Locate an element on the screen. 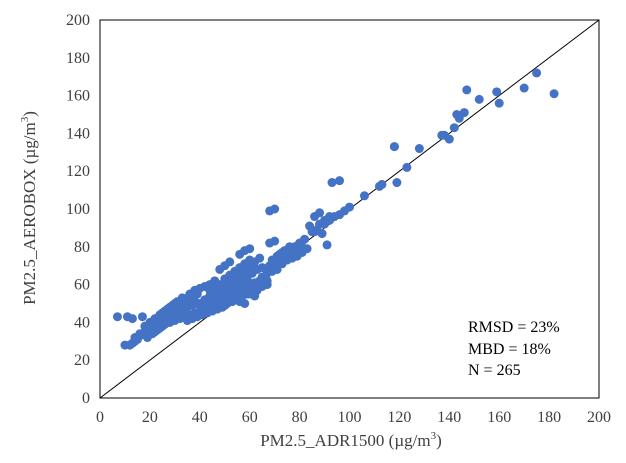 Image resolution: width=626 pixels, height=463 pixels. x-tick-label: 20 is located at coordinates (150, 417).